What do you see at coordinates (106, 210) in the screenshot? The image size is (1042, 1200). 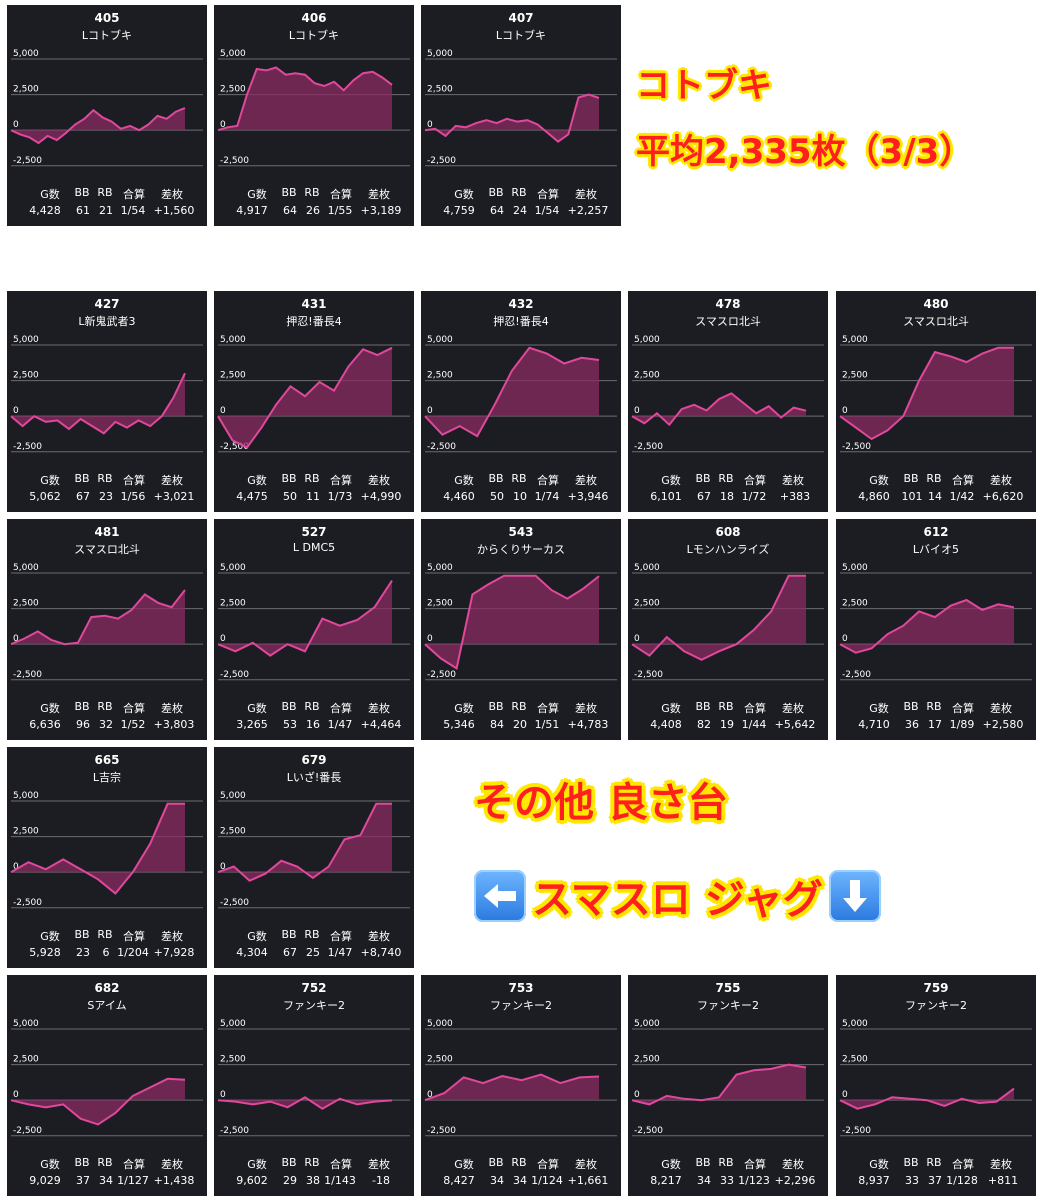 I see `stat-value: 21` at bounding box center [106, 210].